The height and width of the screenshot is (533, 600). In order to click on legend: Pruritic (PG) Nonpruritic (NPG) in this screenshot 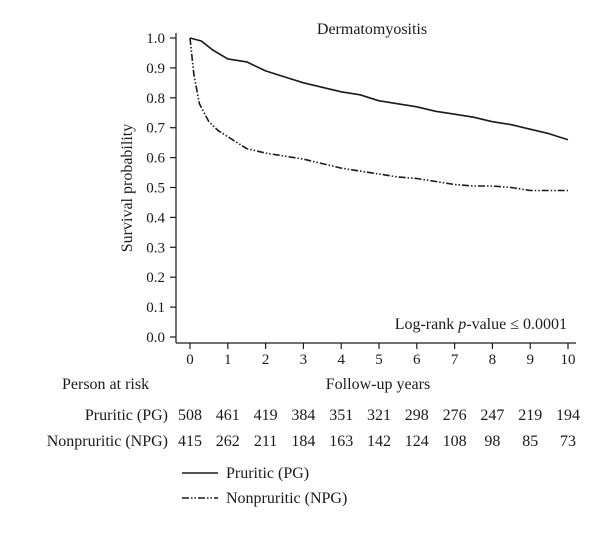, I will do `click(264, 486)`.